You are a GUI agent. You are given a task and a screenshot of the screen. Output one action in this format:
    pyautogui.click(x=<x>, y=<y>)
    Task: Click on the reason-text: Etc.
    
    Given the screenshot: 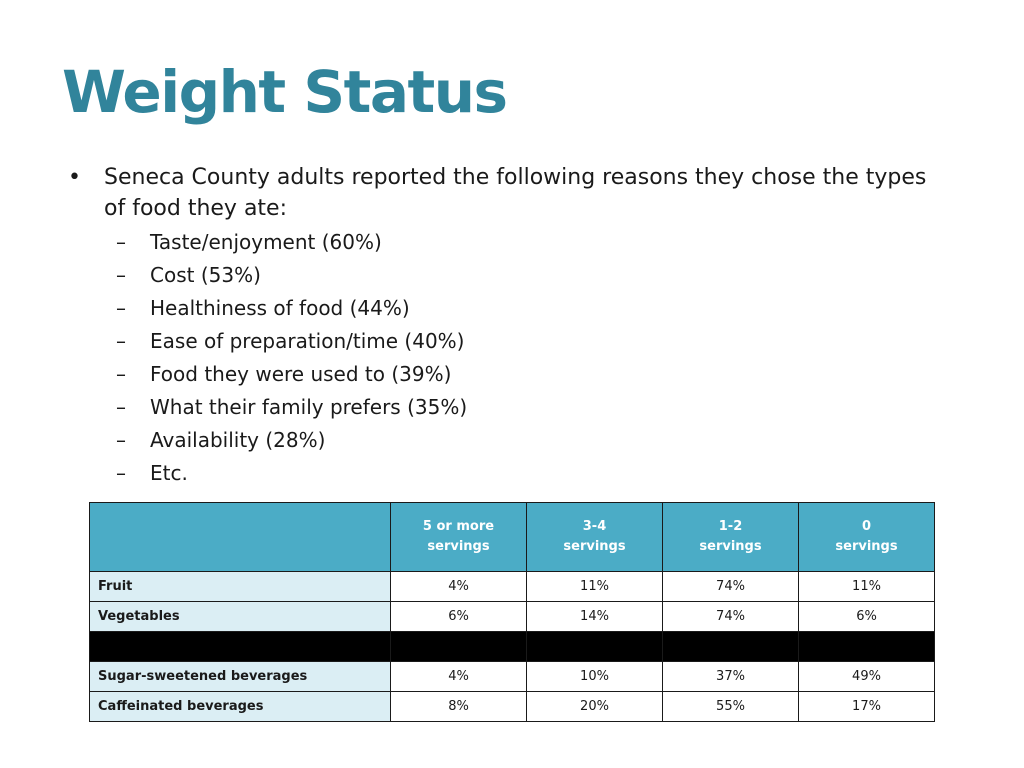 What is the action you would take?
    pyautogui.click(x=169, y=473)
    